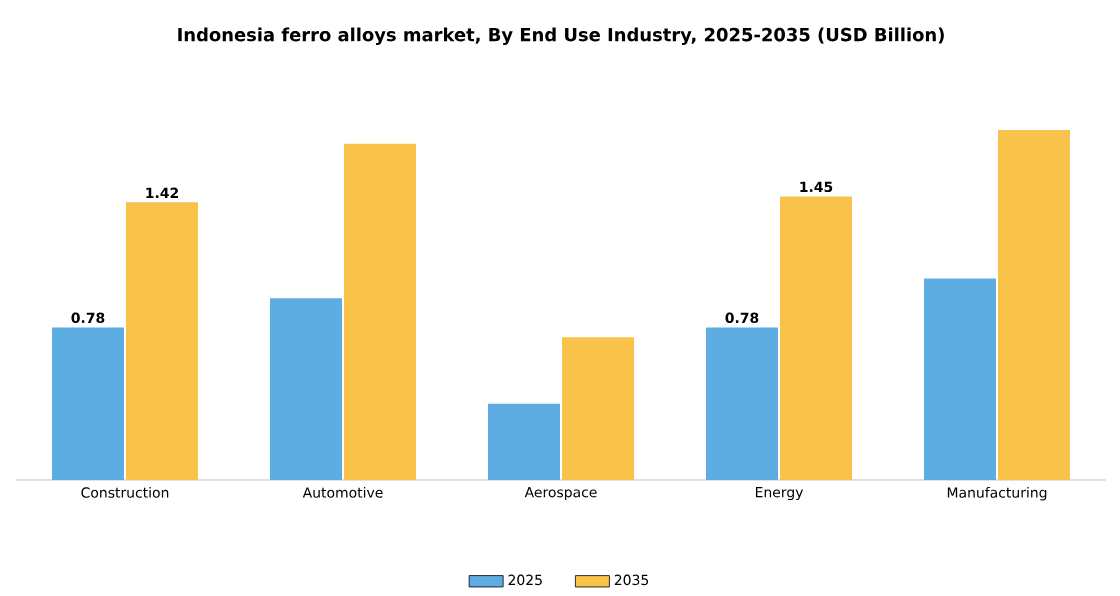 The height and width of the screenshot is (596, 1120). What do you see at coordinates (561, 36) in the screenshot?
I see `chart-title: Indonesia ferro alloys market, By End Use Industry, 2025-2035 (USD Billion)` at bounding box center [561, 36].